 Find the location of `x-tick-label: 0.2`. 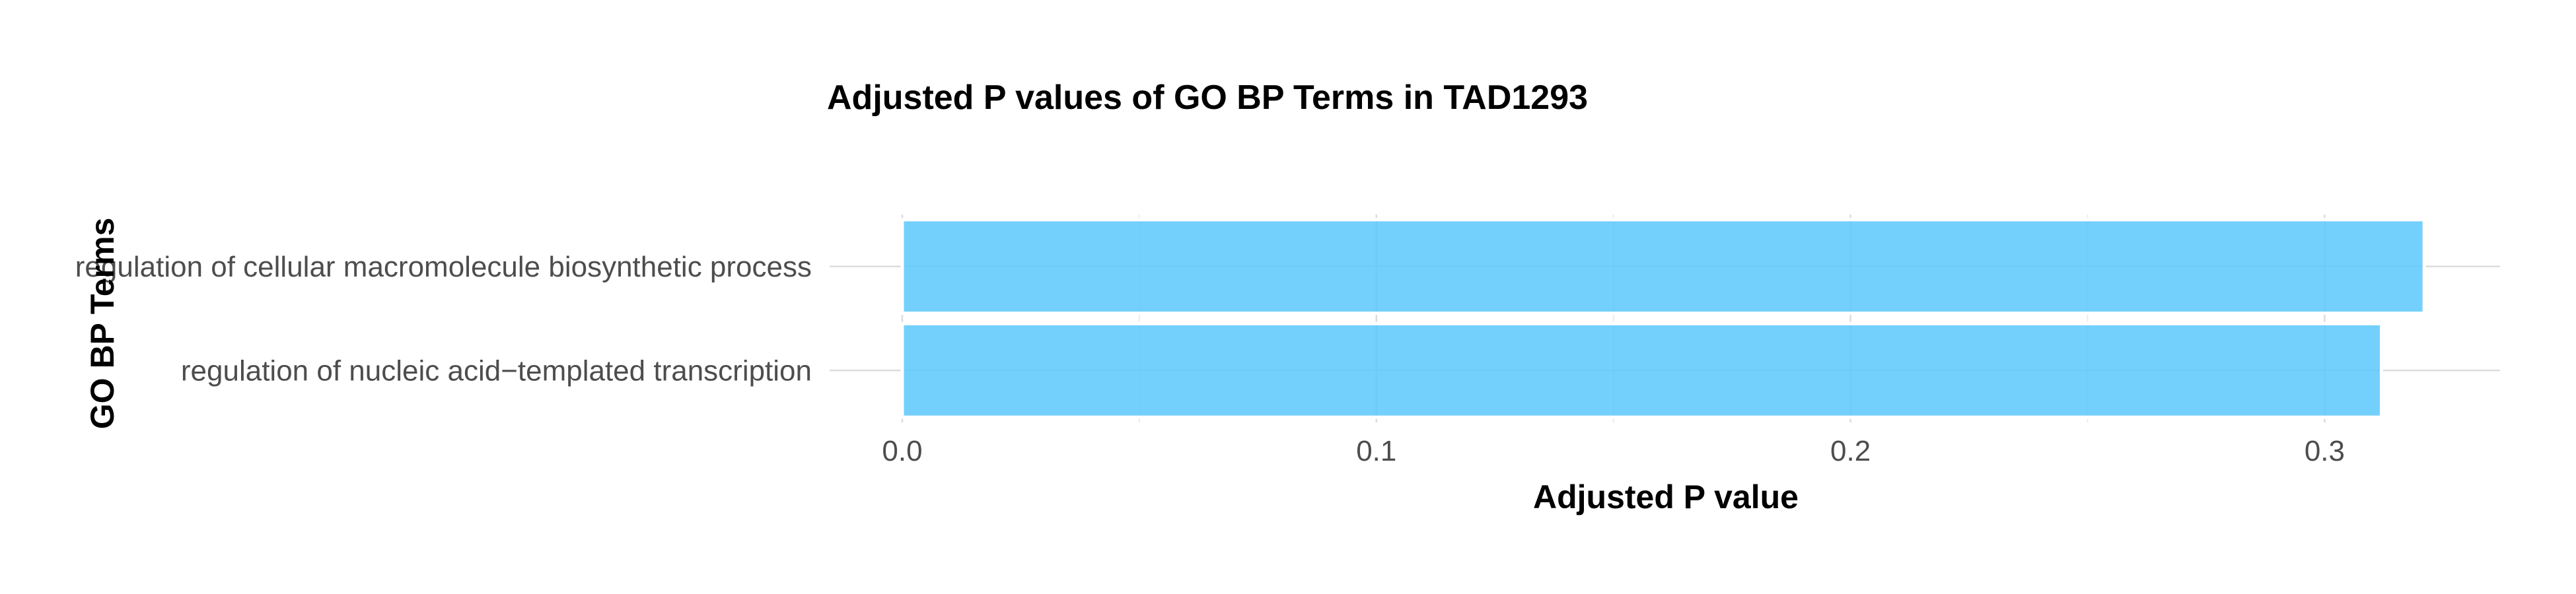

x-tick-label: 0.2 is located at coordinates (1850, 451).